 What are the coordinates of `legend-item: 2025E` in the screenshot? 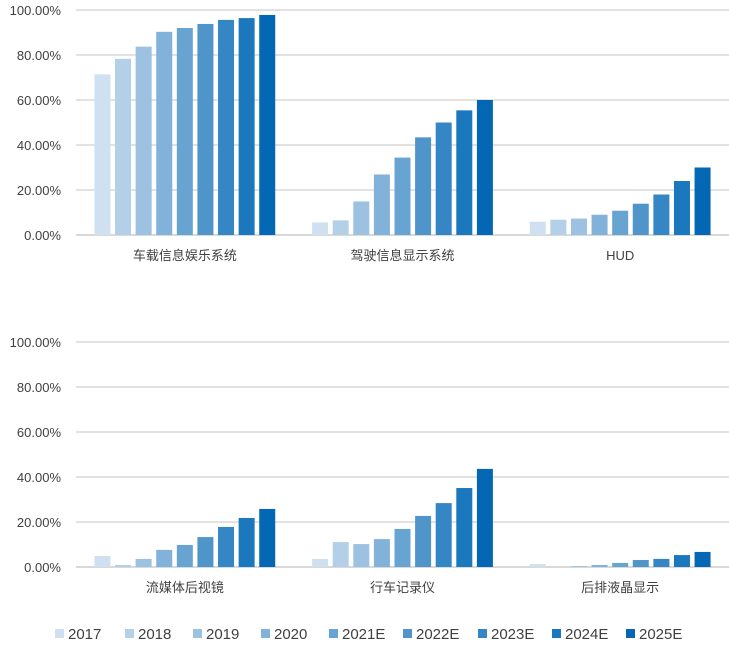 It's located at (654, 634).